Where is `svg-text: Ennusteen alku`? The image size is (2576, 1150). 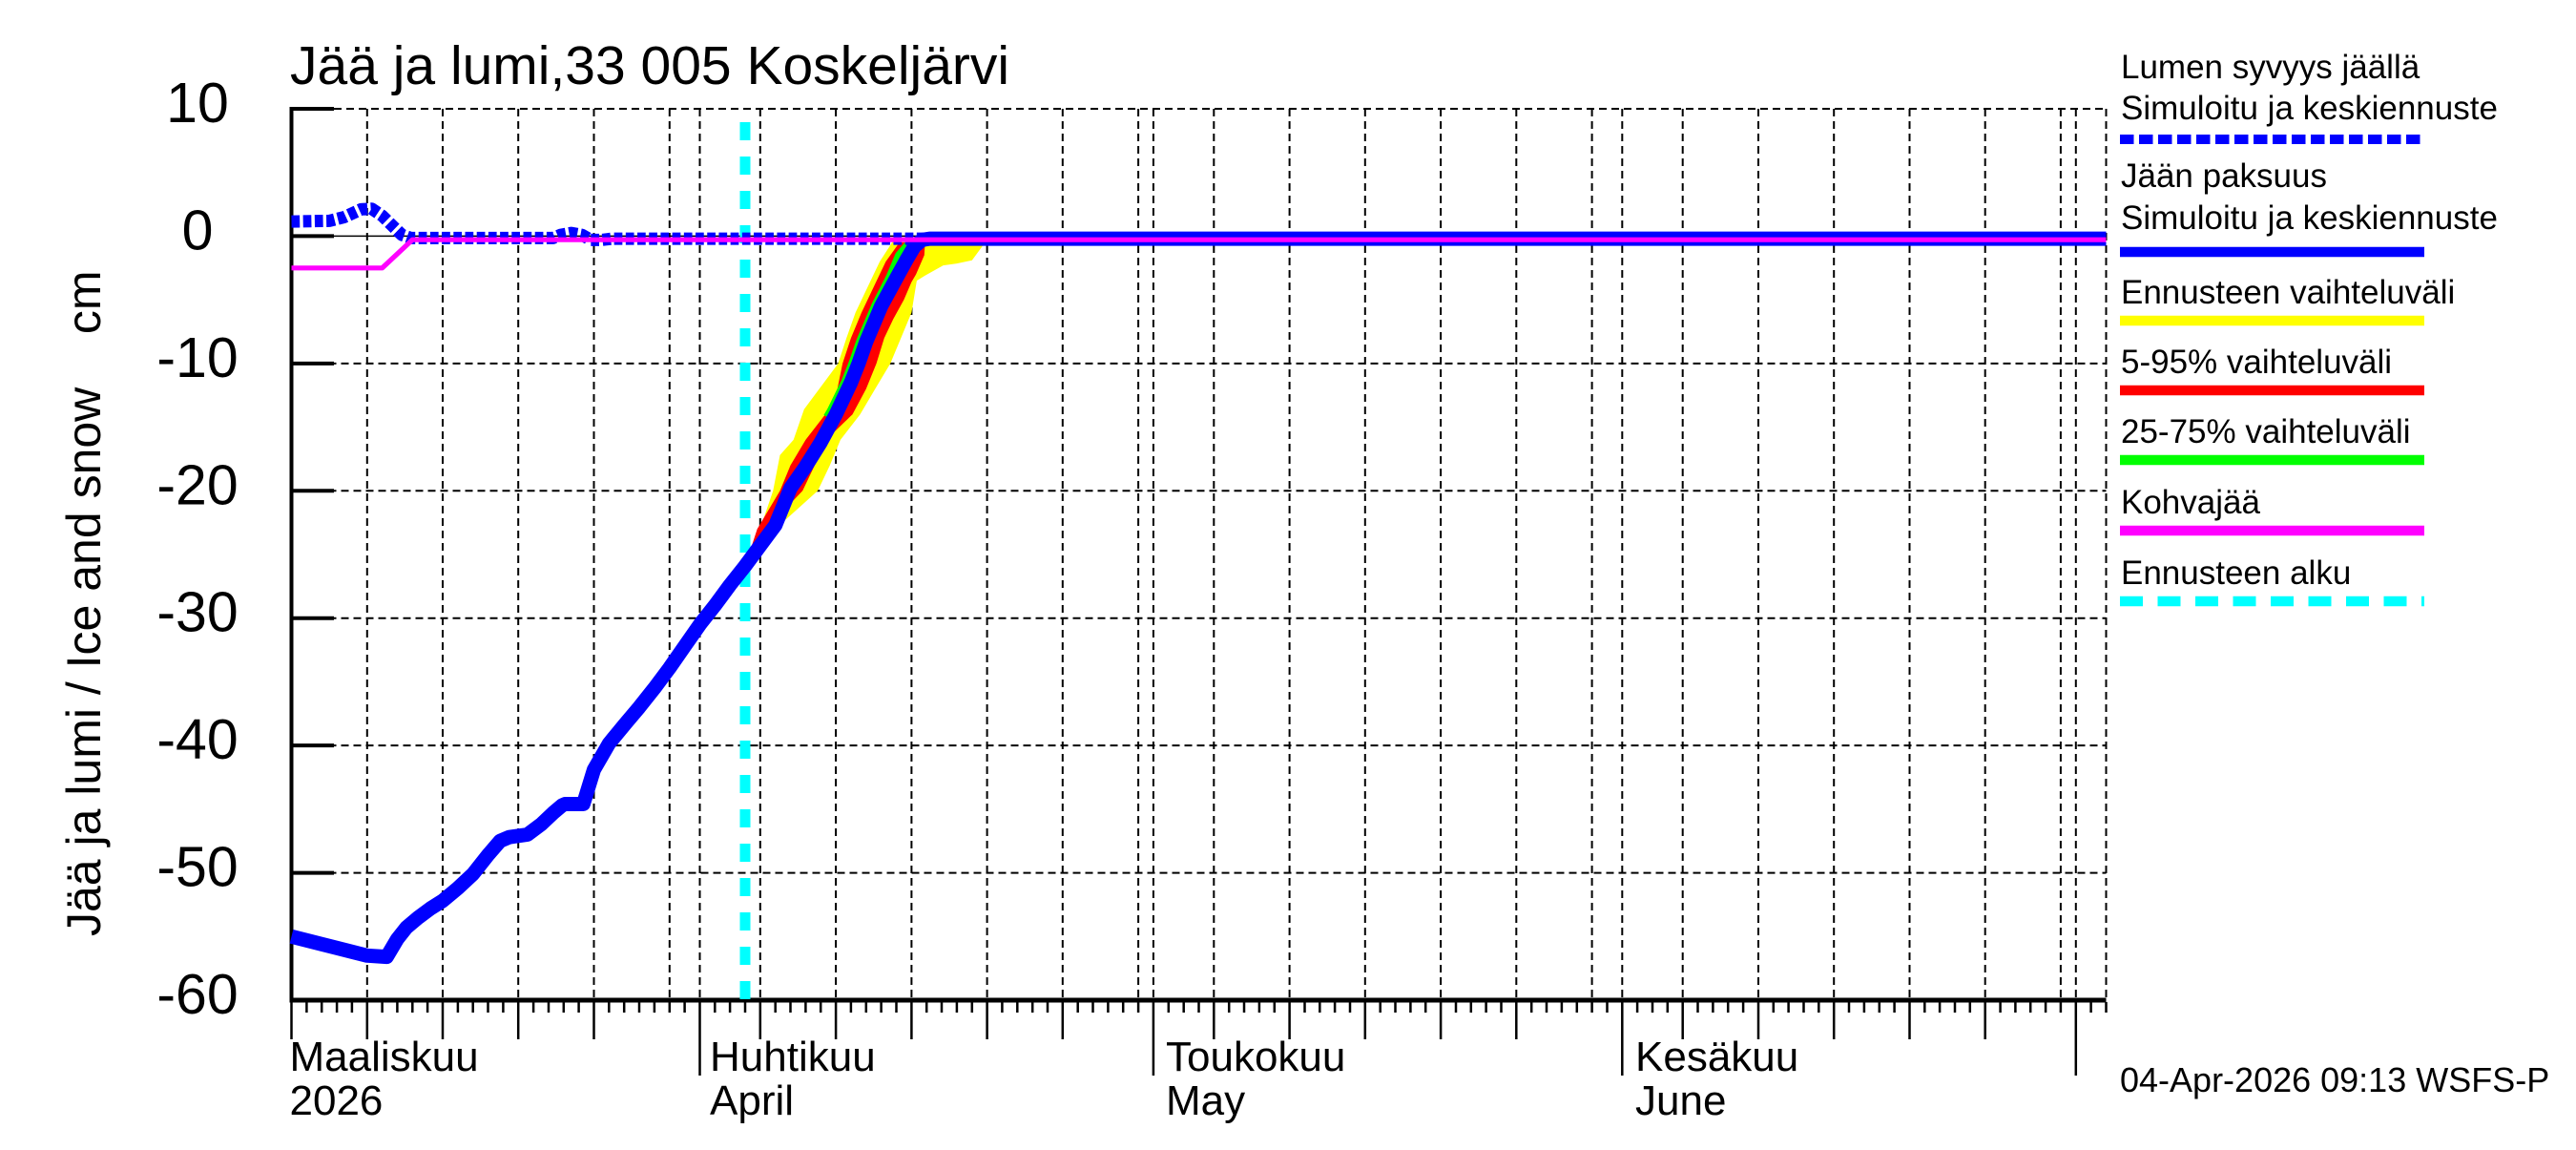 svg-text: Ennusteen alku is located at coordinates (2236, 573).